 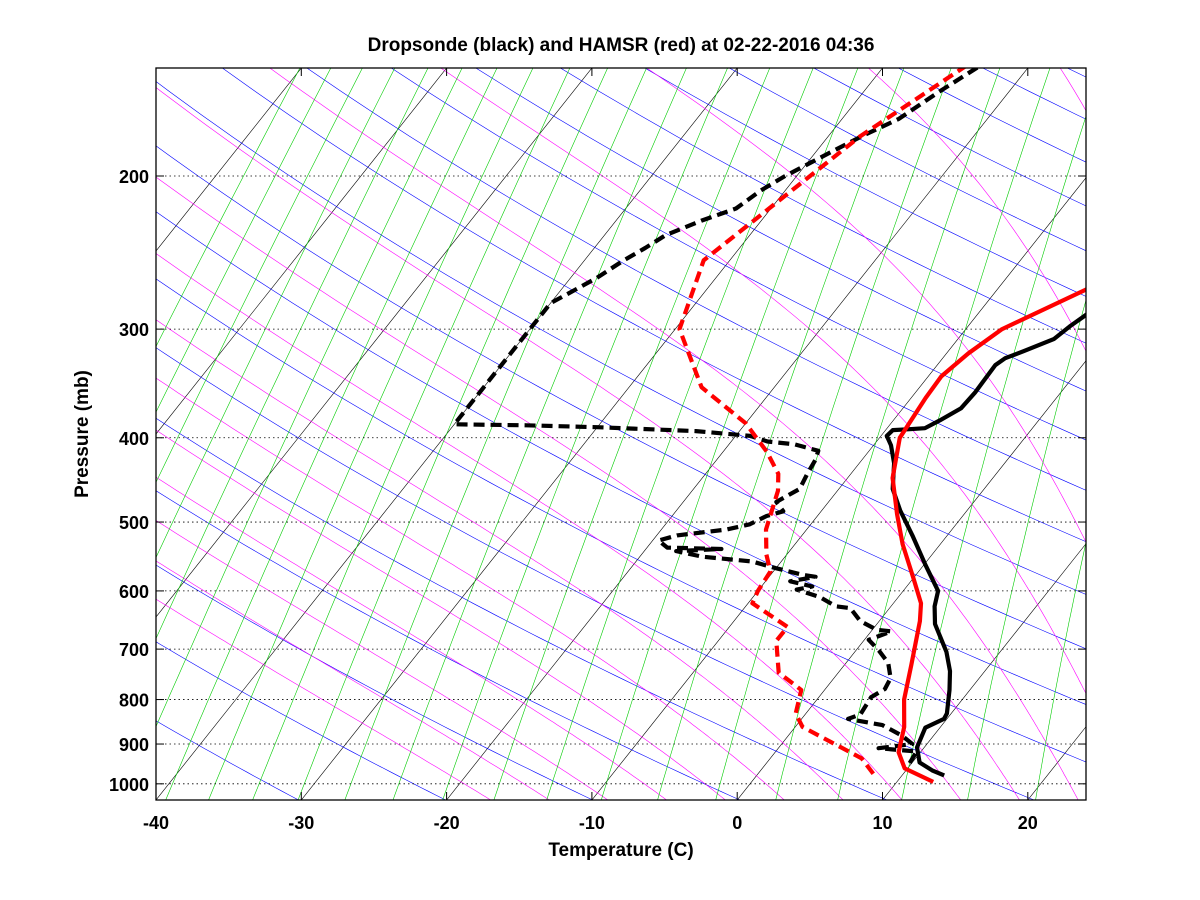 I want to click on x-tick-label: -40, so click(x=156, y=823).